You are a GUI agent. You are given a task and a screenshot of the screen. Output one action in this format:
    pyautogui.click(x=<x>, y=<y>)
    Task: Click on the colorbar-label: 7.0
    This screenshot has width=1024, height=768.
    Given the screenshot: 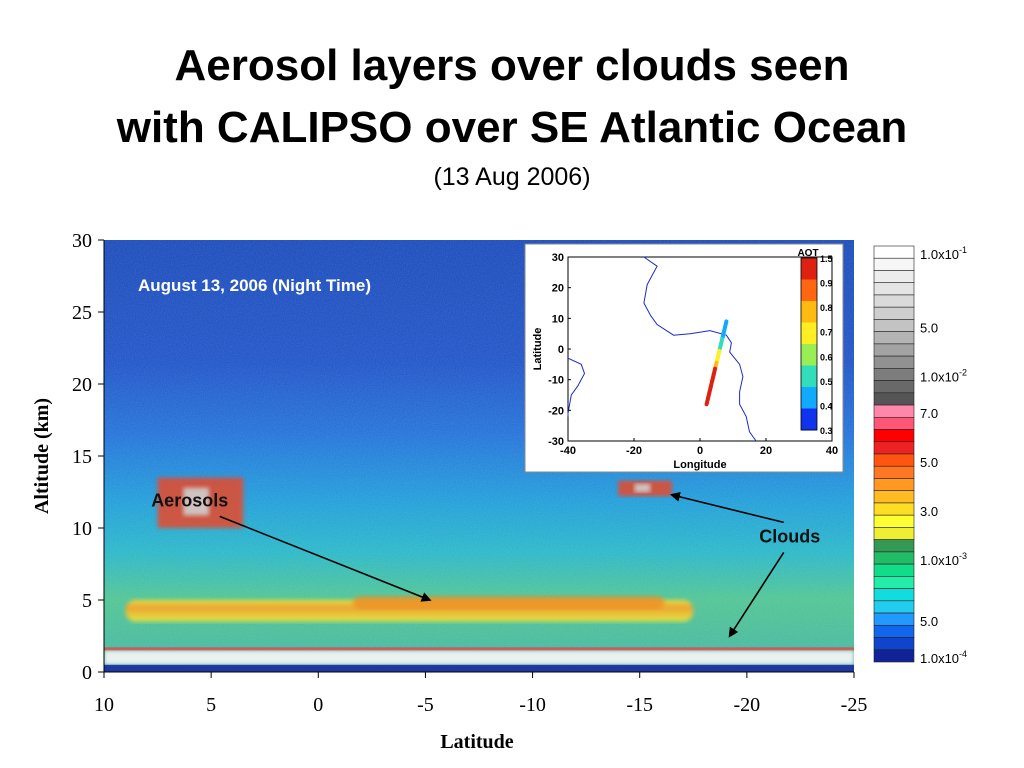 What is the action you would take?
    pyautogui.click(x=929, y=413)
    